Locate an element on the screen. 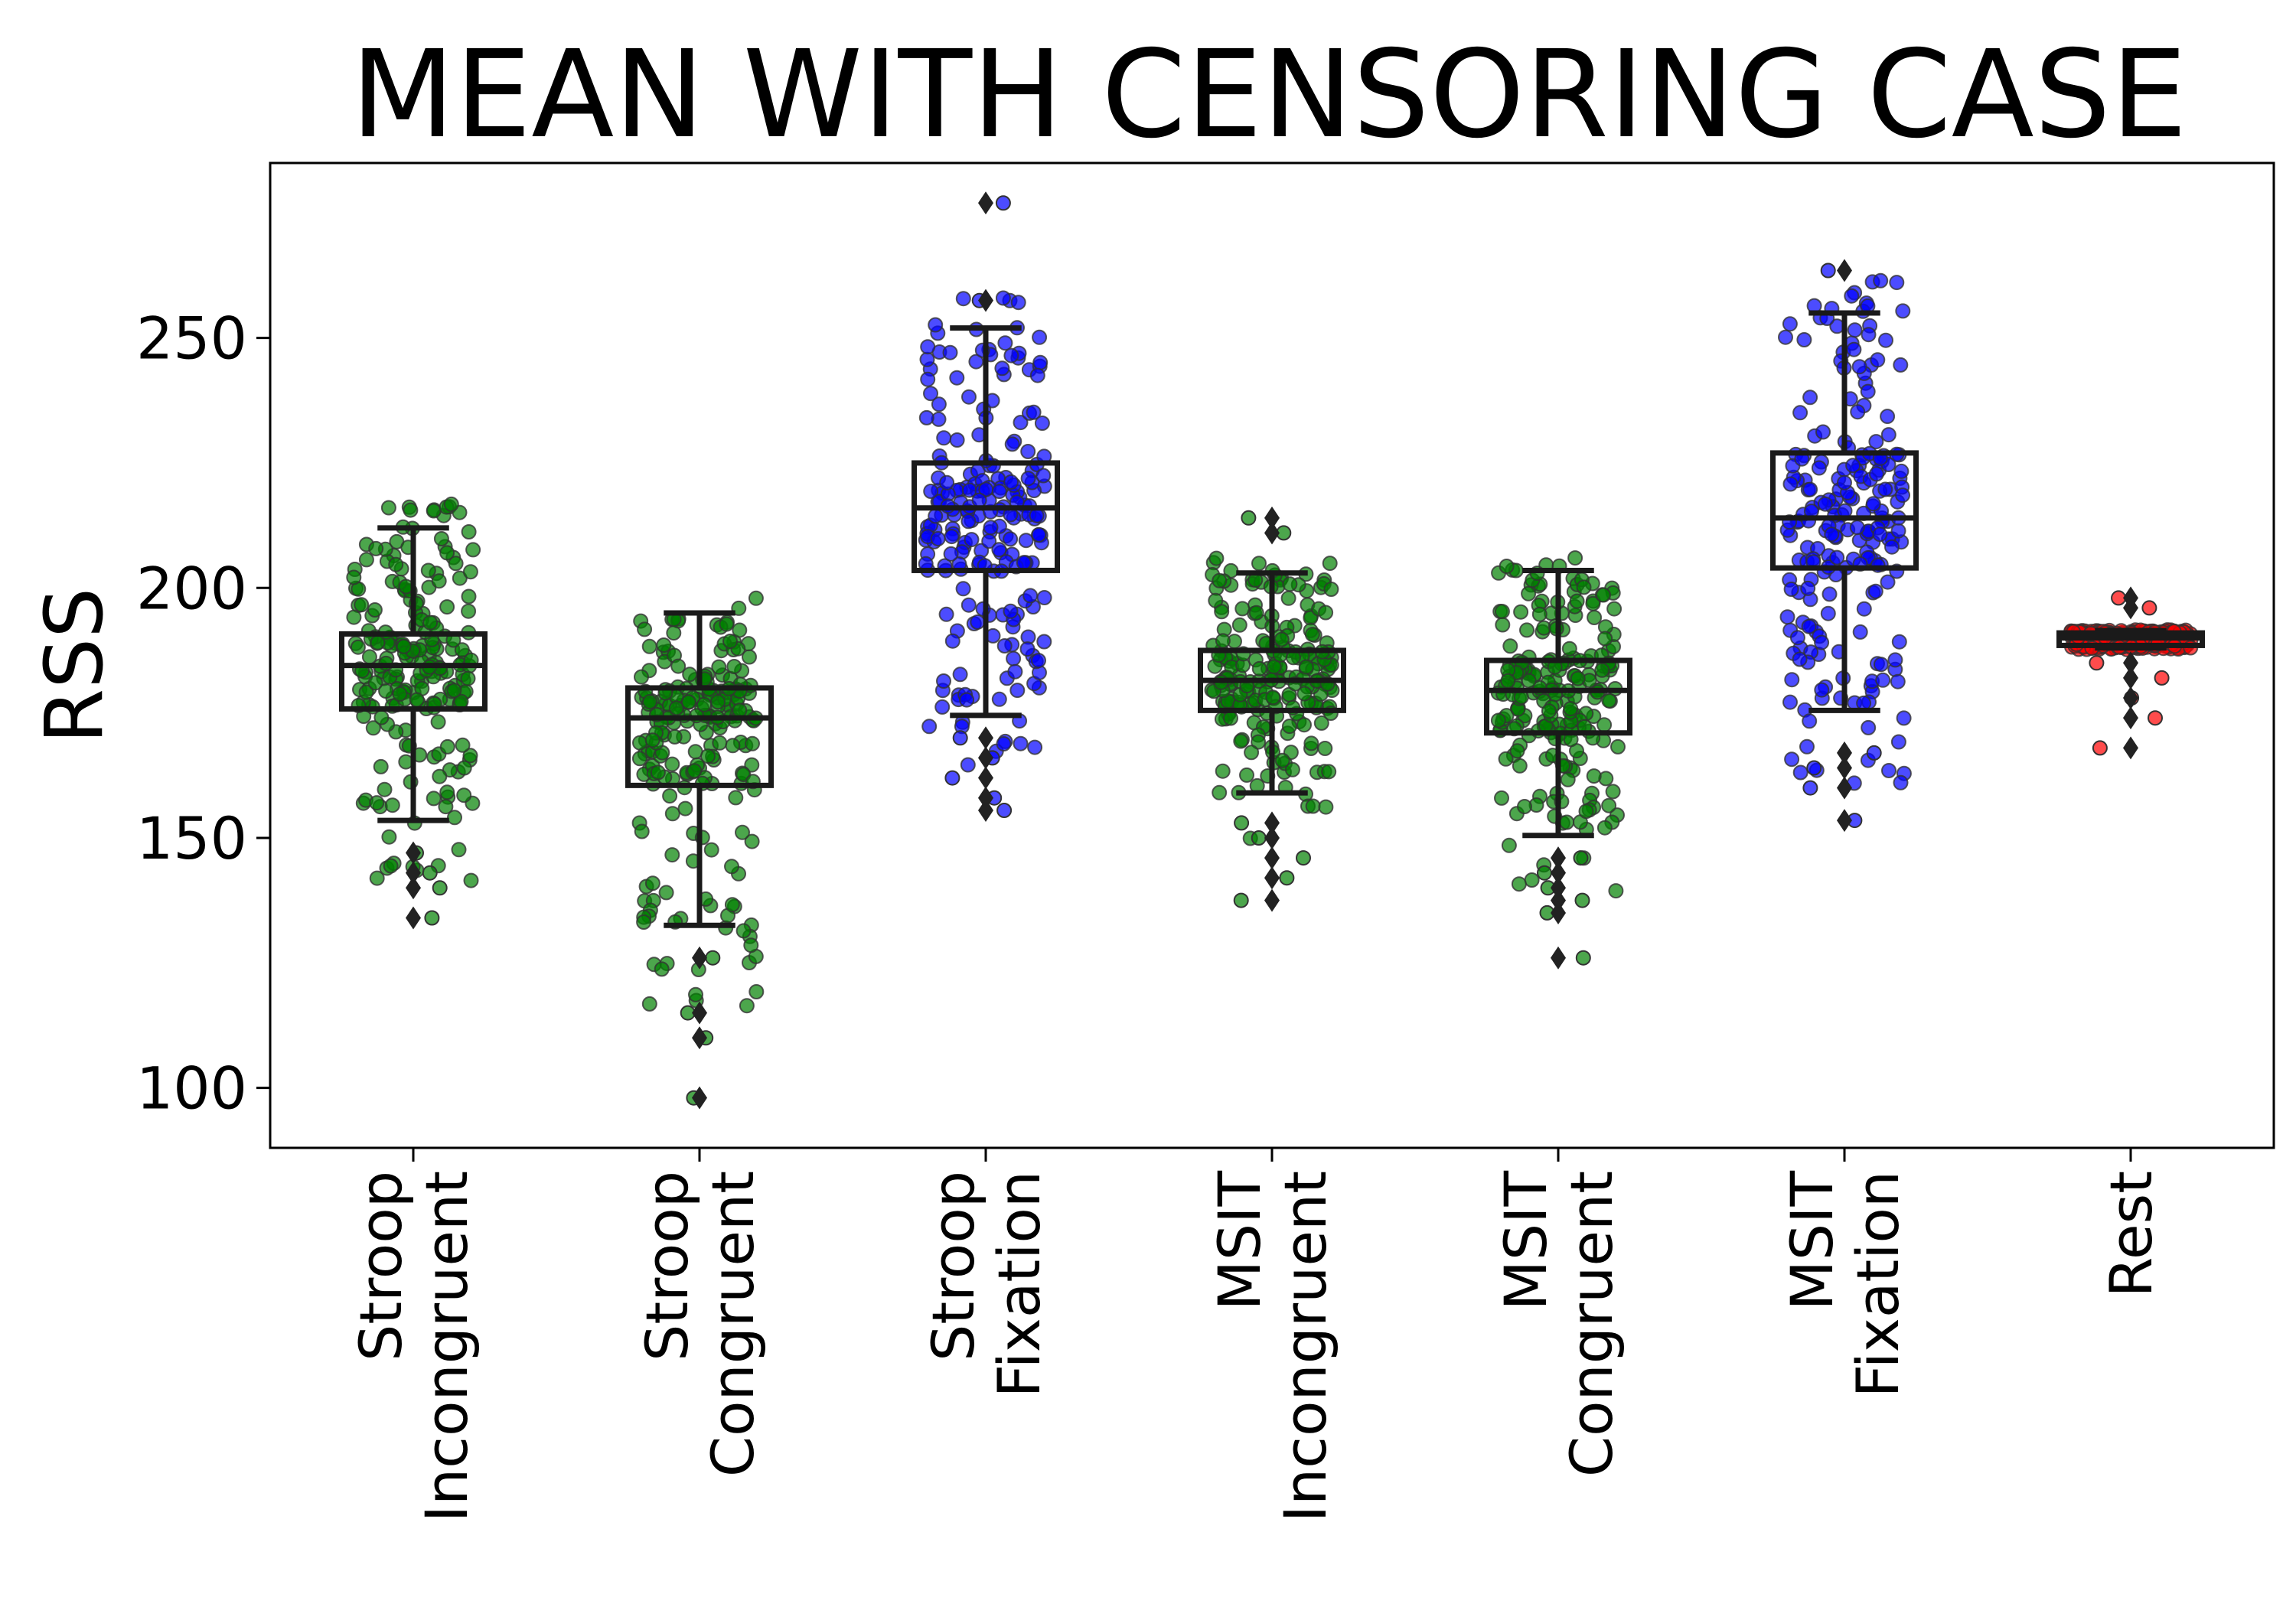 The height and width of the screenshot is (1607, 2296). box-group is located at coordinates (699, 860).